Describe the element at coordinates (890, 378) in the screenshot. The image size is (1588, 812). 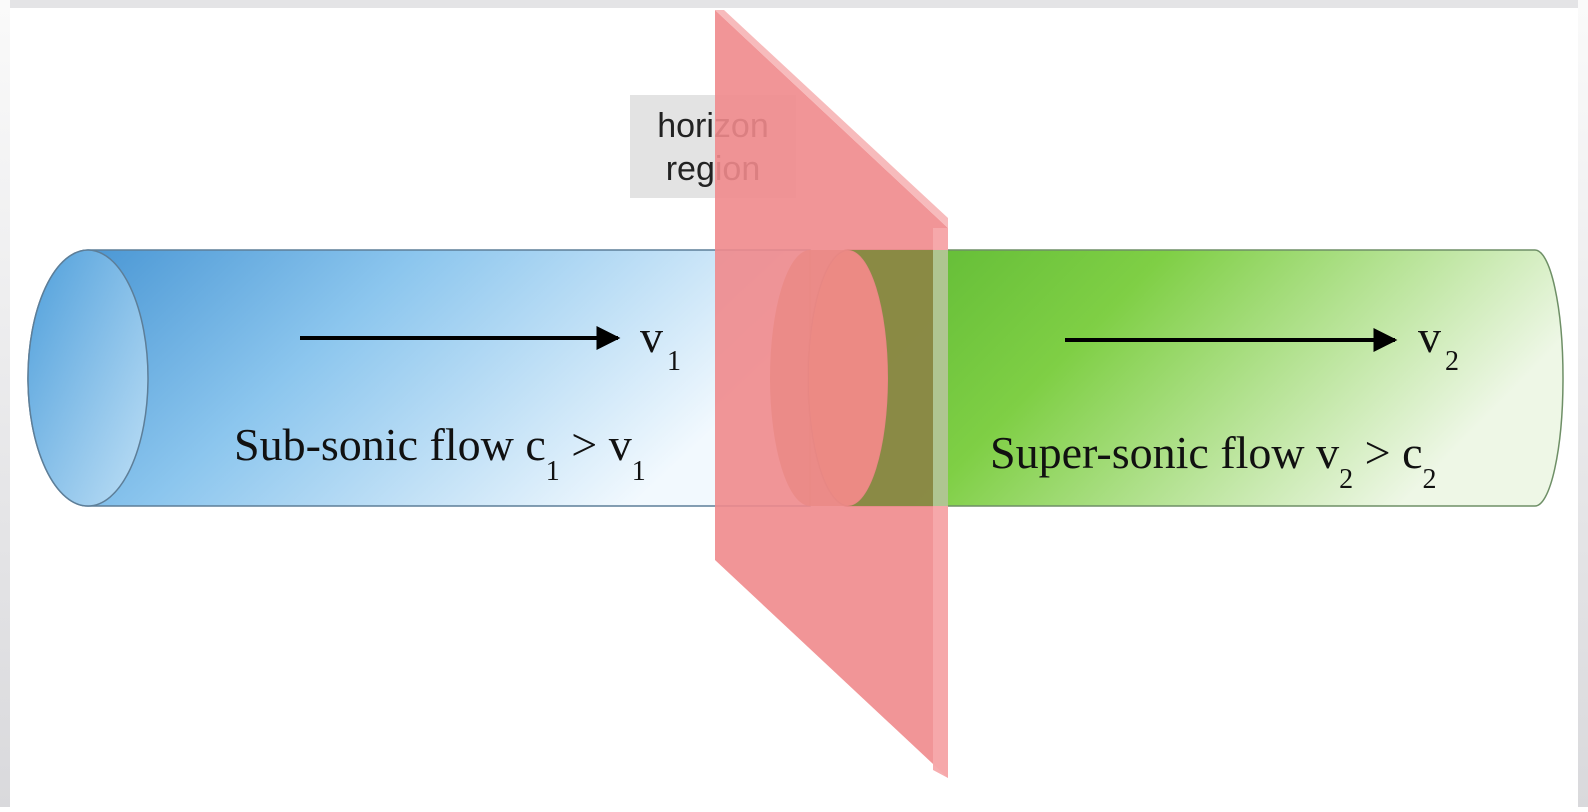
I see `supersonic-pipe-through-plane` at that location.